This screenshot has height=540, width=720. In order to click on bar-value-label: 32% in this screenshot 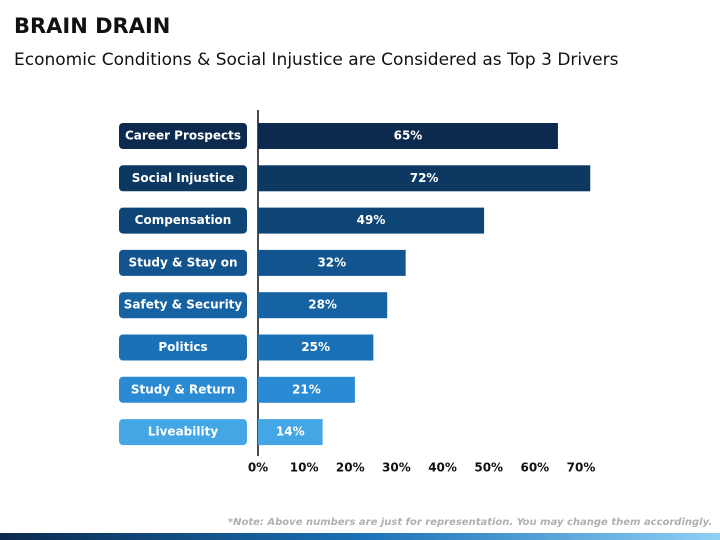, I will do `click(331, 262)`.